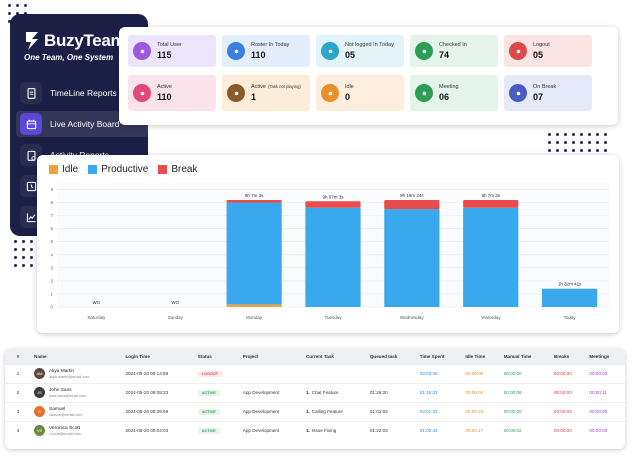 The width and height of the screenshot is (636, 462). Describe the element at coordinates (568, 392) in the screenshot. I see `breaks-time: 00:00:00` at that location.